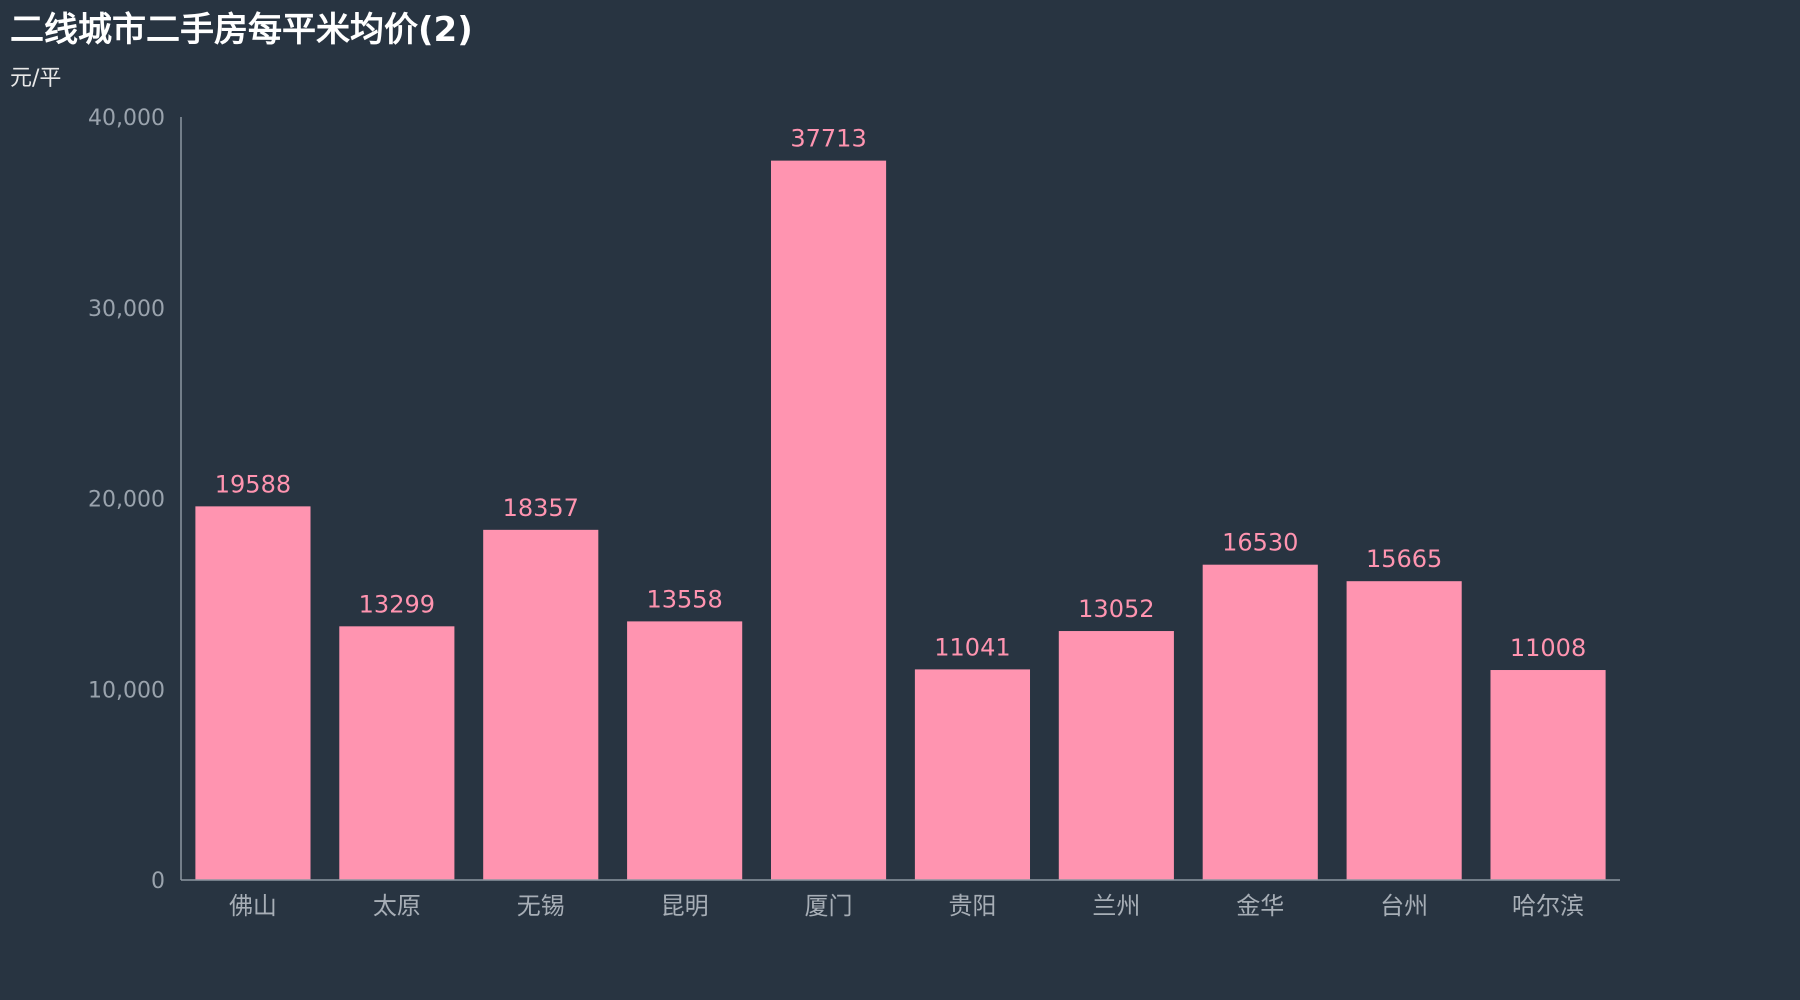  Describe the element at coordinates (828, 139) in the screenshot. I see `data-label: 37713` at that location.